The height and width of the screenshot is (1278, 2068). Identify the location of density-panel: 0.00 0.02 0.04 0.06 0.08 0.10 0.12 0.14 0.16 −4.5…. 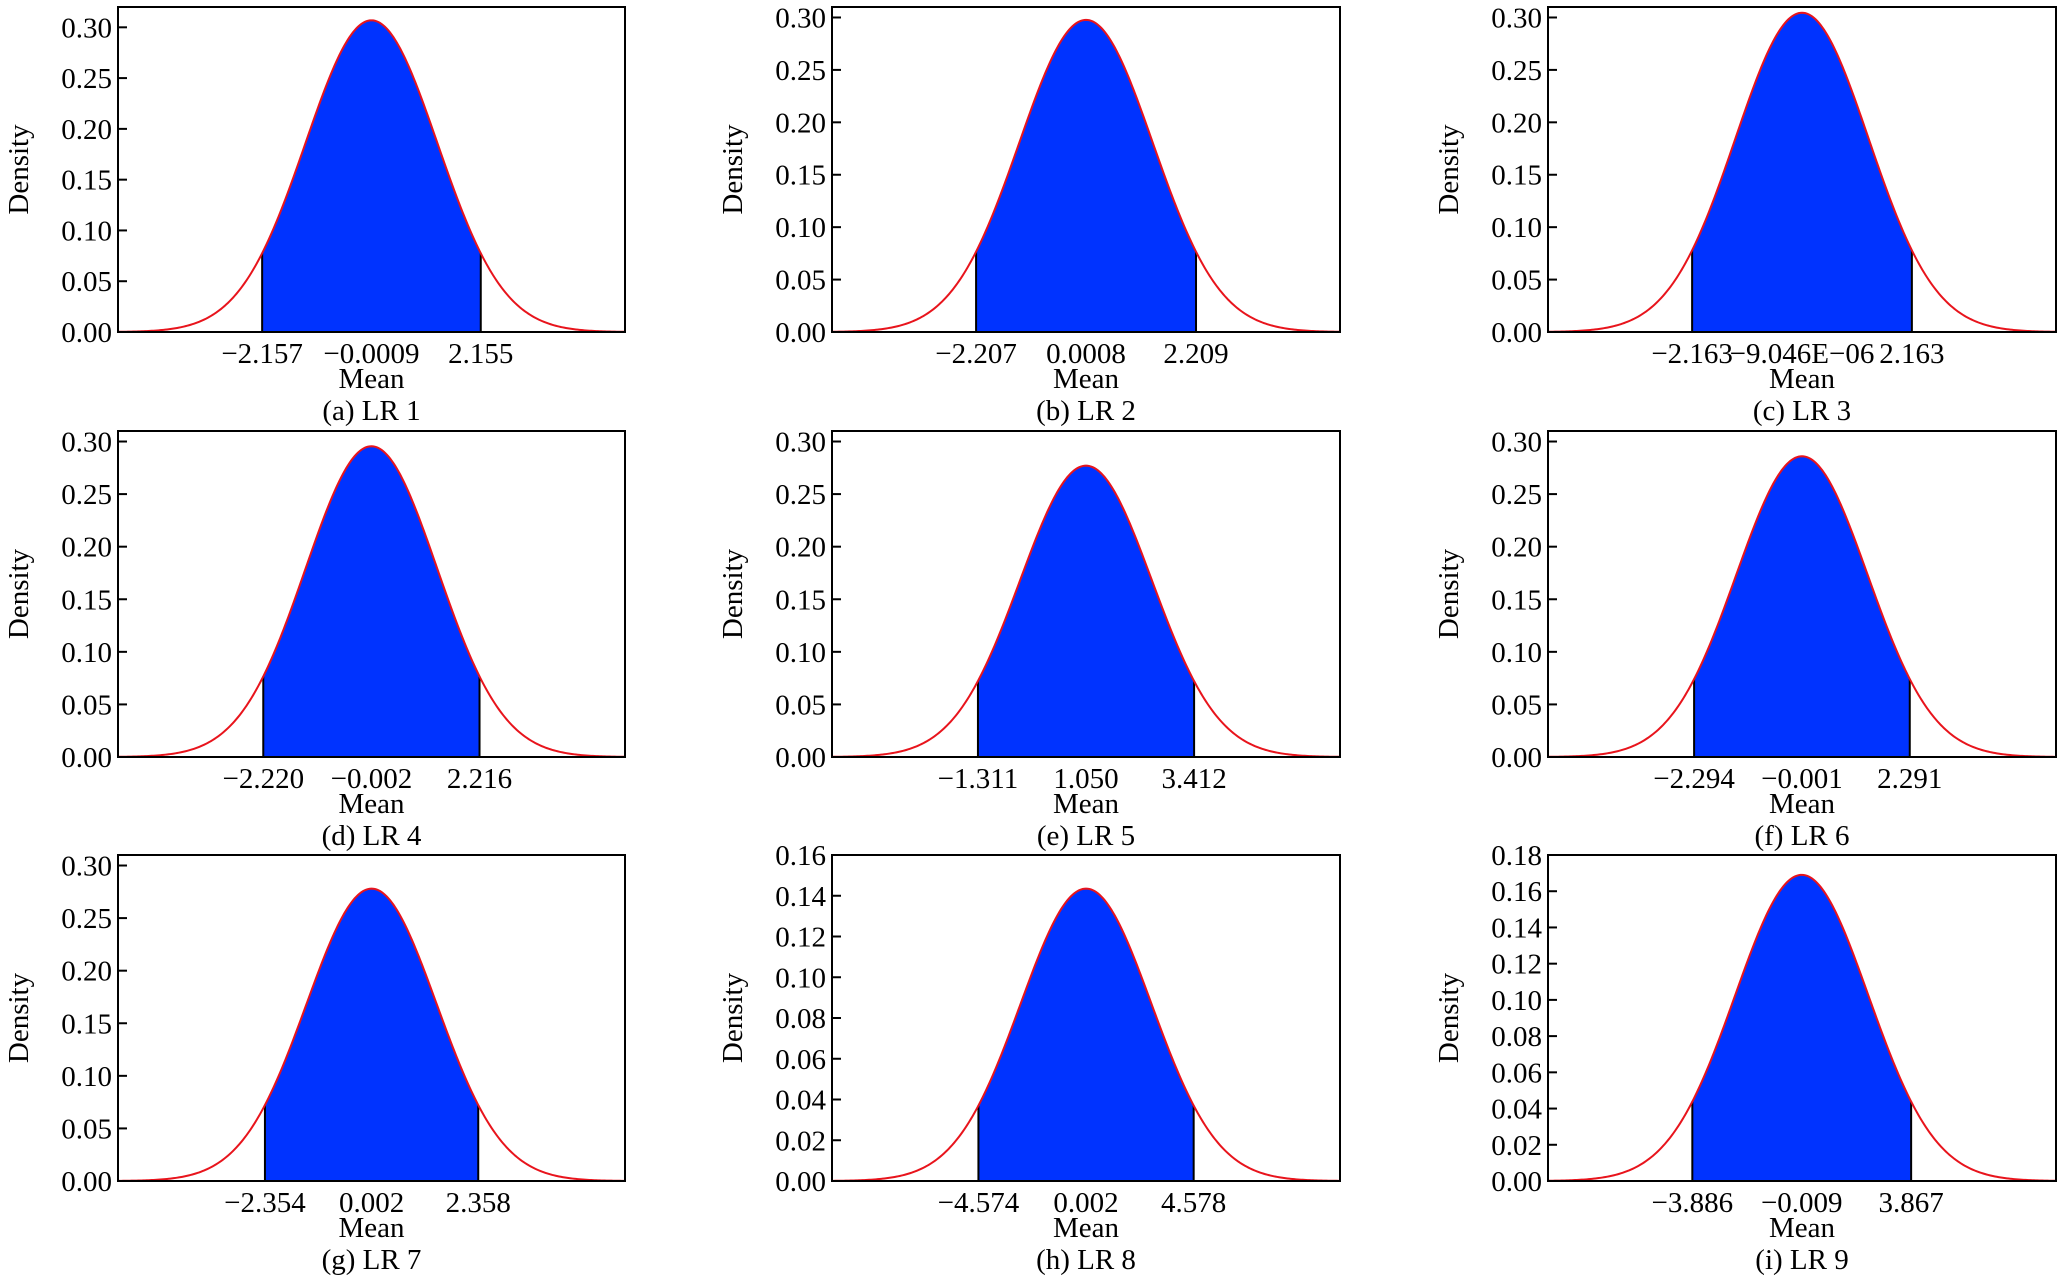
(1029, 1058).